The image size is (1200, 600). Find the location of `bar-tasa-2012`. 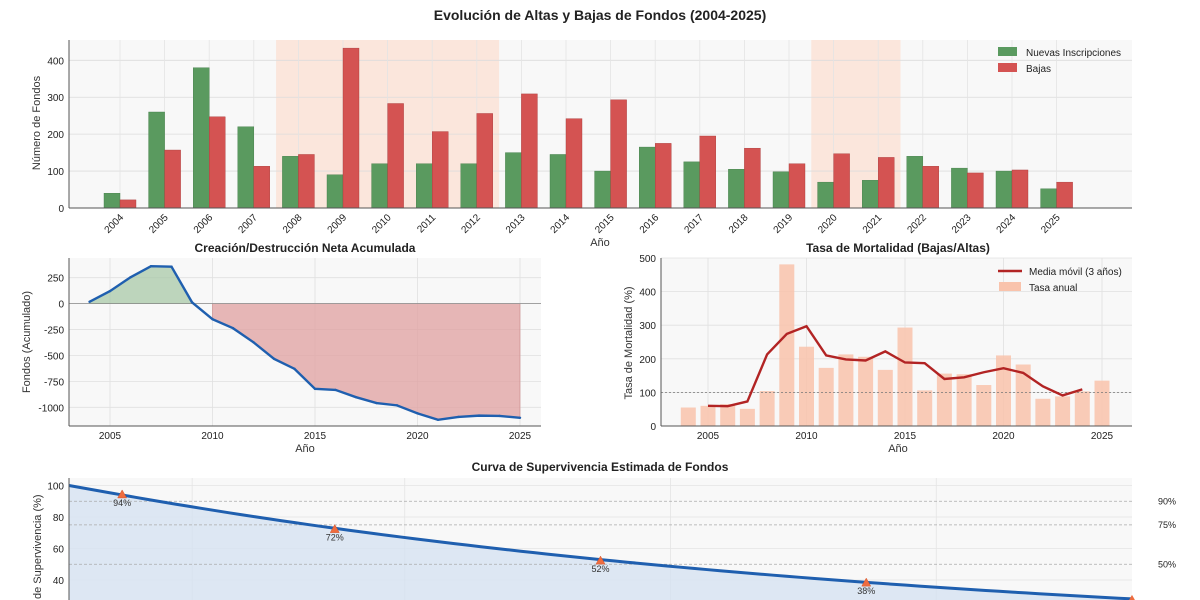

bar-tasa-2012 is located at coordinates (846, 390).